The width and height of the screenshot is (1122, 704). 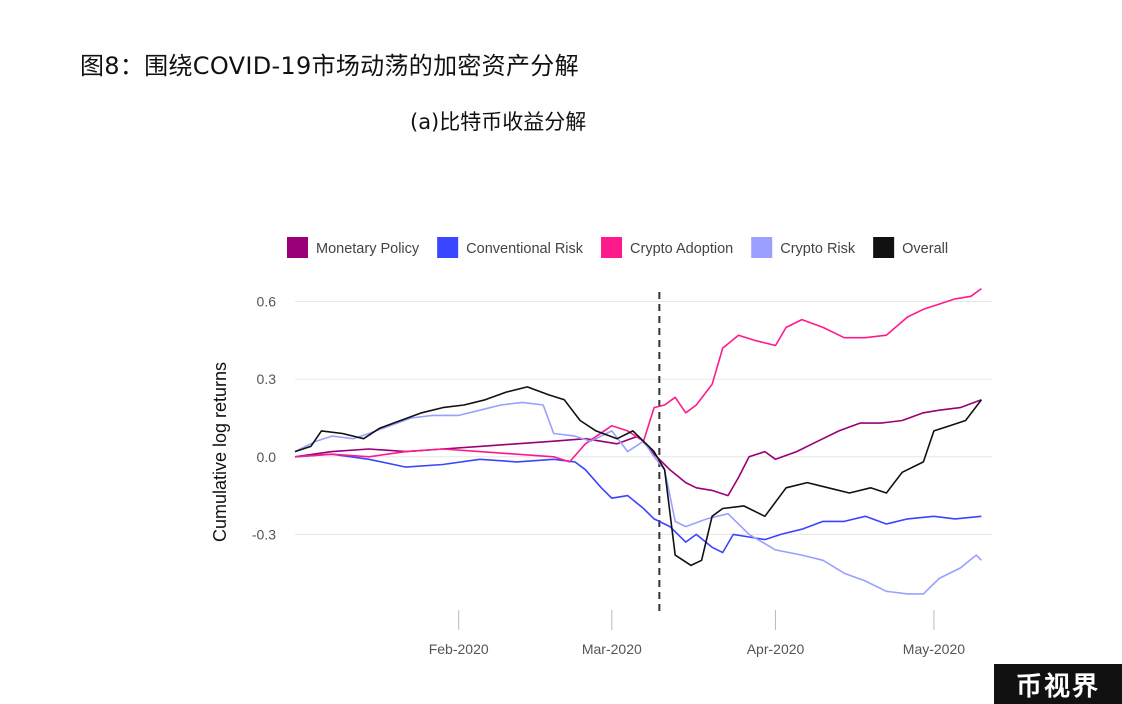 What do you see at coordinates (459, 649) in the screenshot?
I see `x-tick-label: Feb-2020` at bounding box center [459, 649].